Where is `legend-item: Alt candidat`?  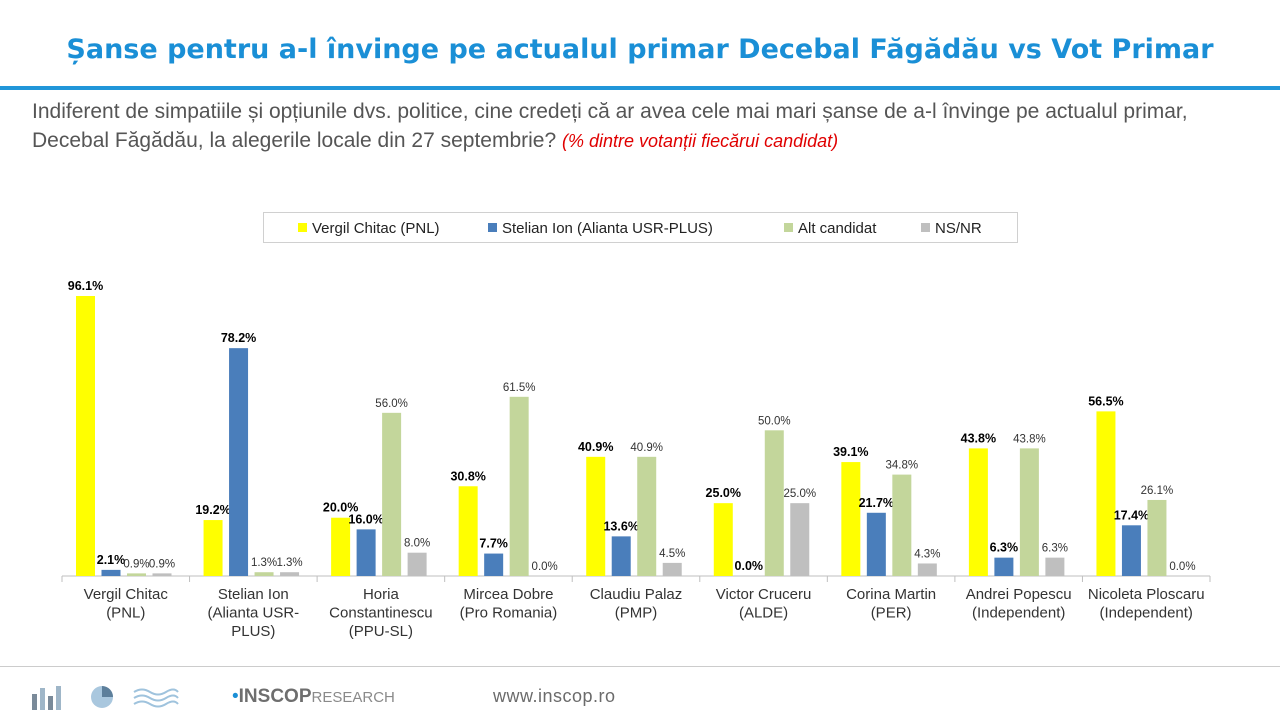
legend-item: Alt candidat is located at coordinates (830, 228).